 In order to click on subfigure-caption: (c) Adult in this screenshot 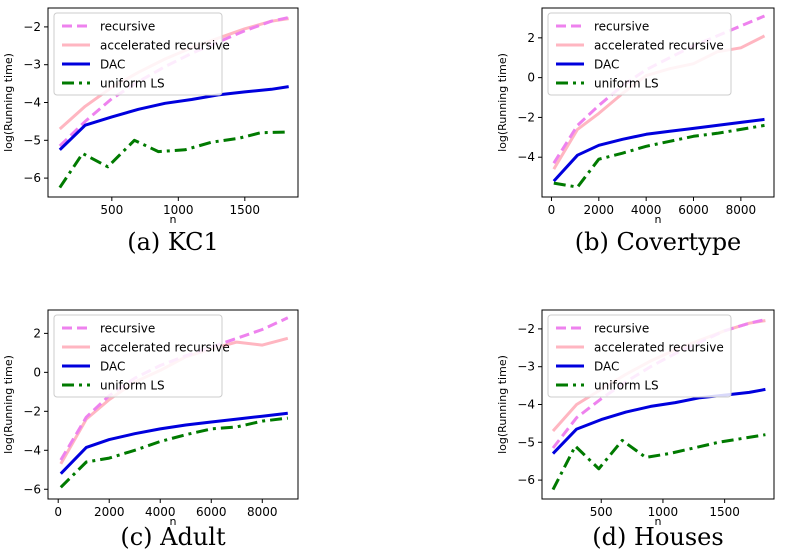, I will do `click(173, 537)`.